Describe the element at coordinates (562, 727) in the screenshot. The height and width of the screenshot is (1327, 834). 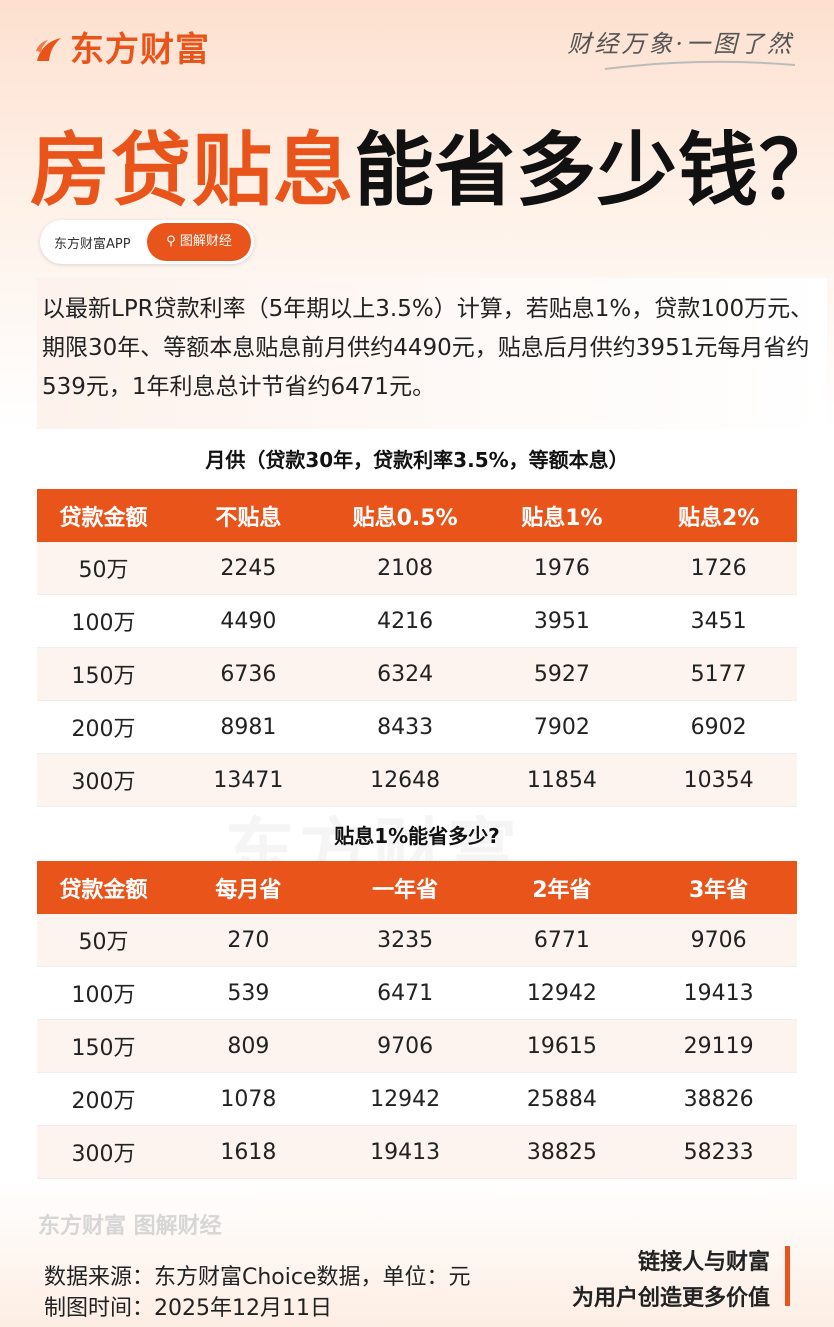
I see `cell: 7902` at that location.